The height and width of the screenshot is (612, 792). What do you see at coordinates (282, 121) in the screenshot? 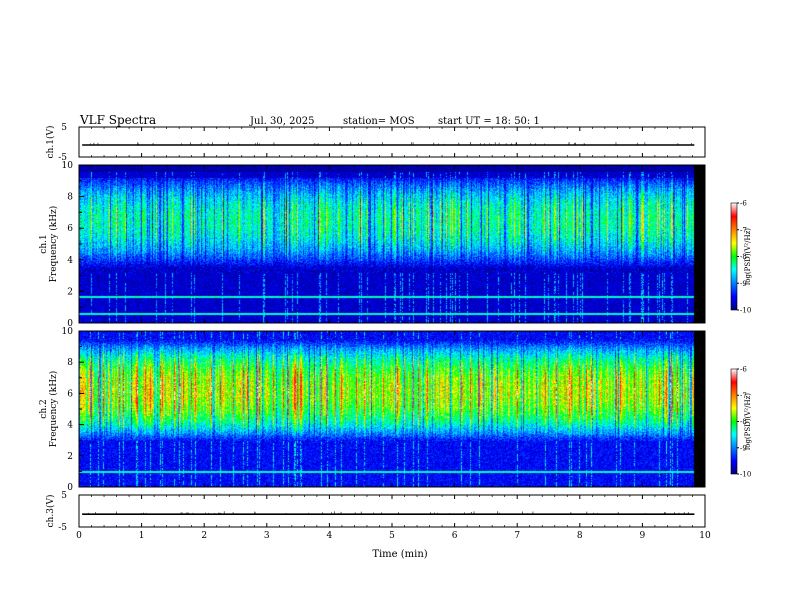
I see `observation-date: Jul. 30, 2025` at bounding box center [282, 121].